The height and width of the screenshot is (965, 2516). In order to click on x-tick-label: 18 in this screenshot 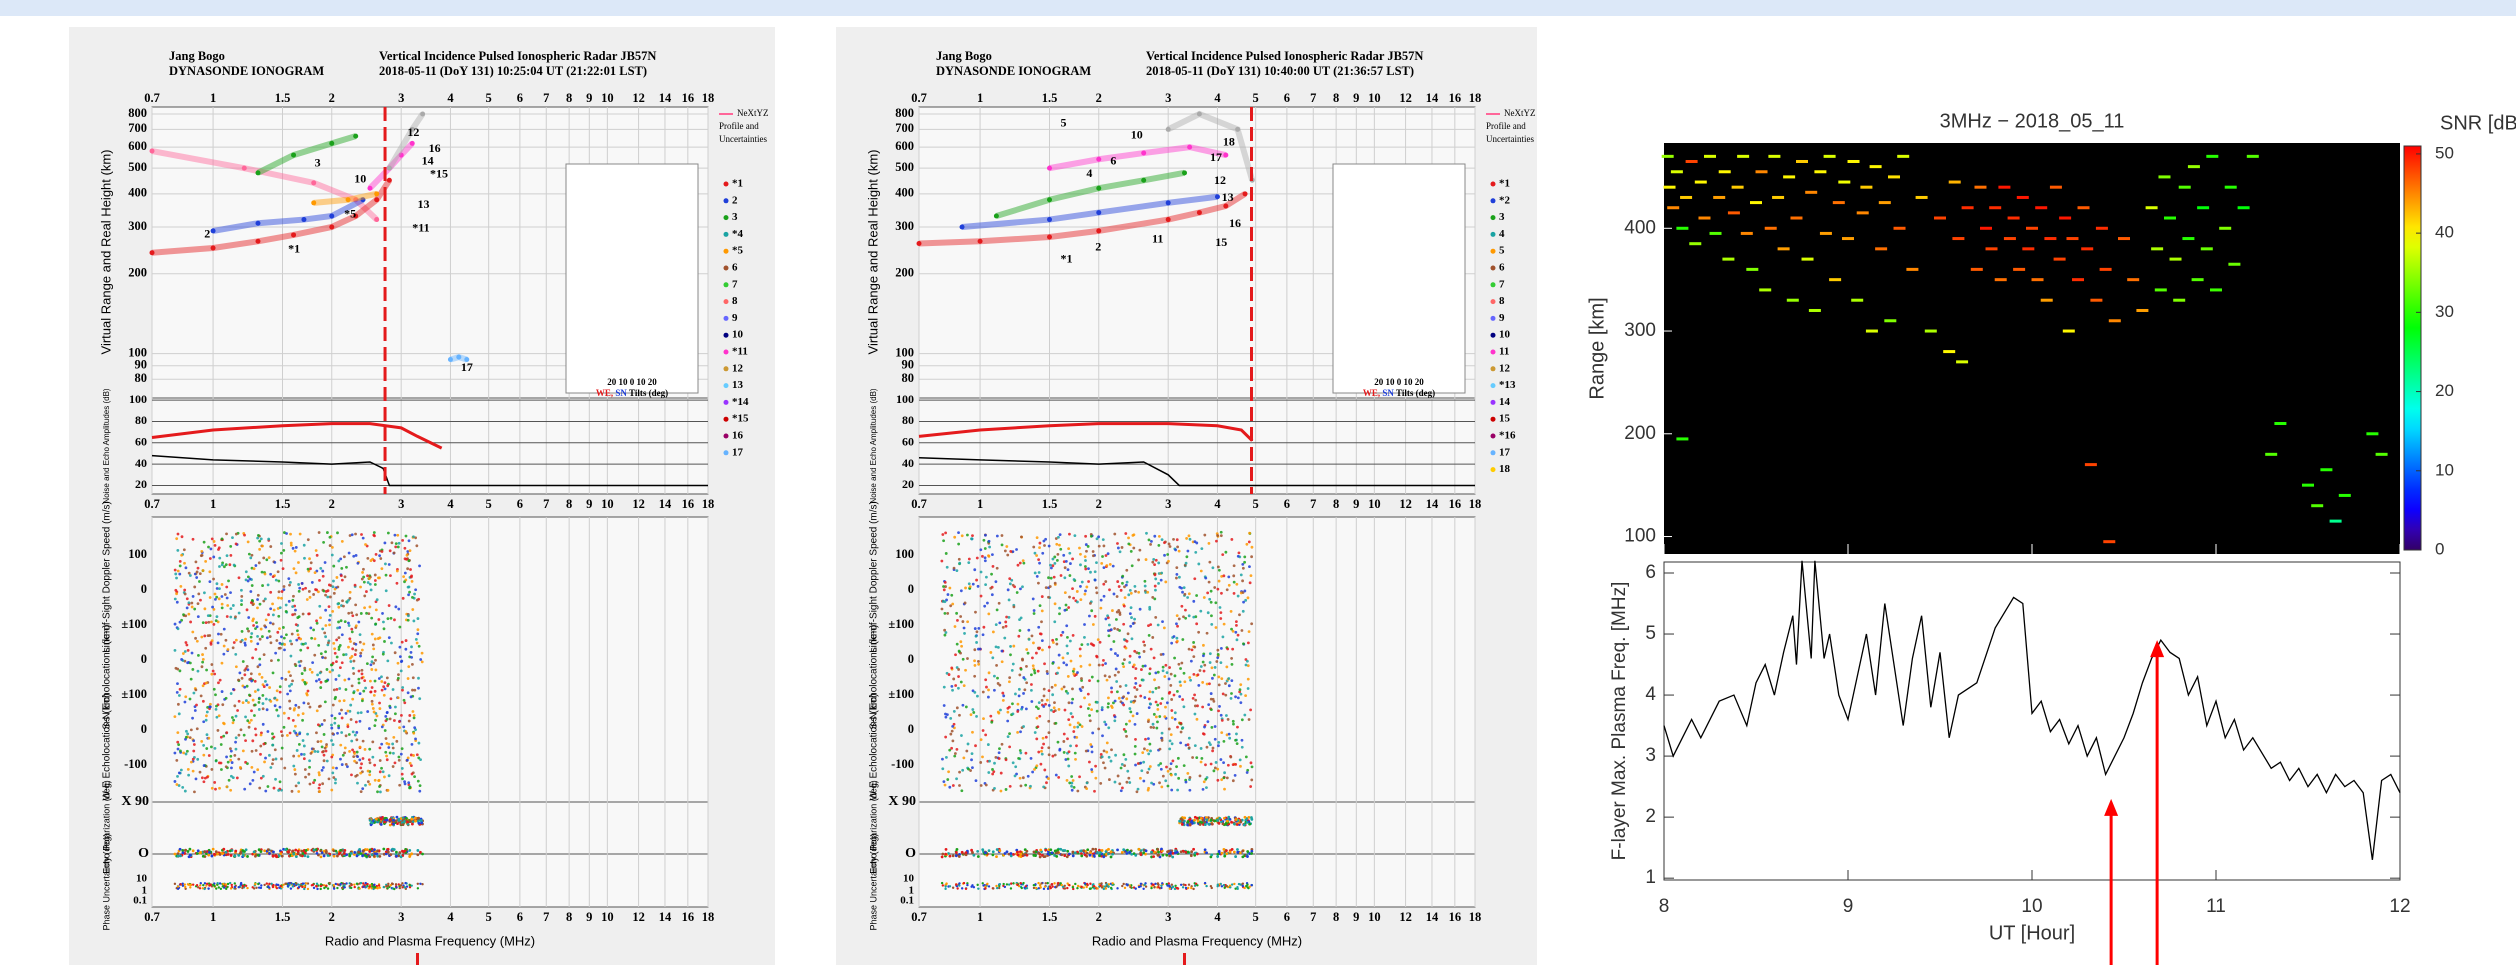, I will do `click(1475, 504)`.